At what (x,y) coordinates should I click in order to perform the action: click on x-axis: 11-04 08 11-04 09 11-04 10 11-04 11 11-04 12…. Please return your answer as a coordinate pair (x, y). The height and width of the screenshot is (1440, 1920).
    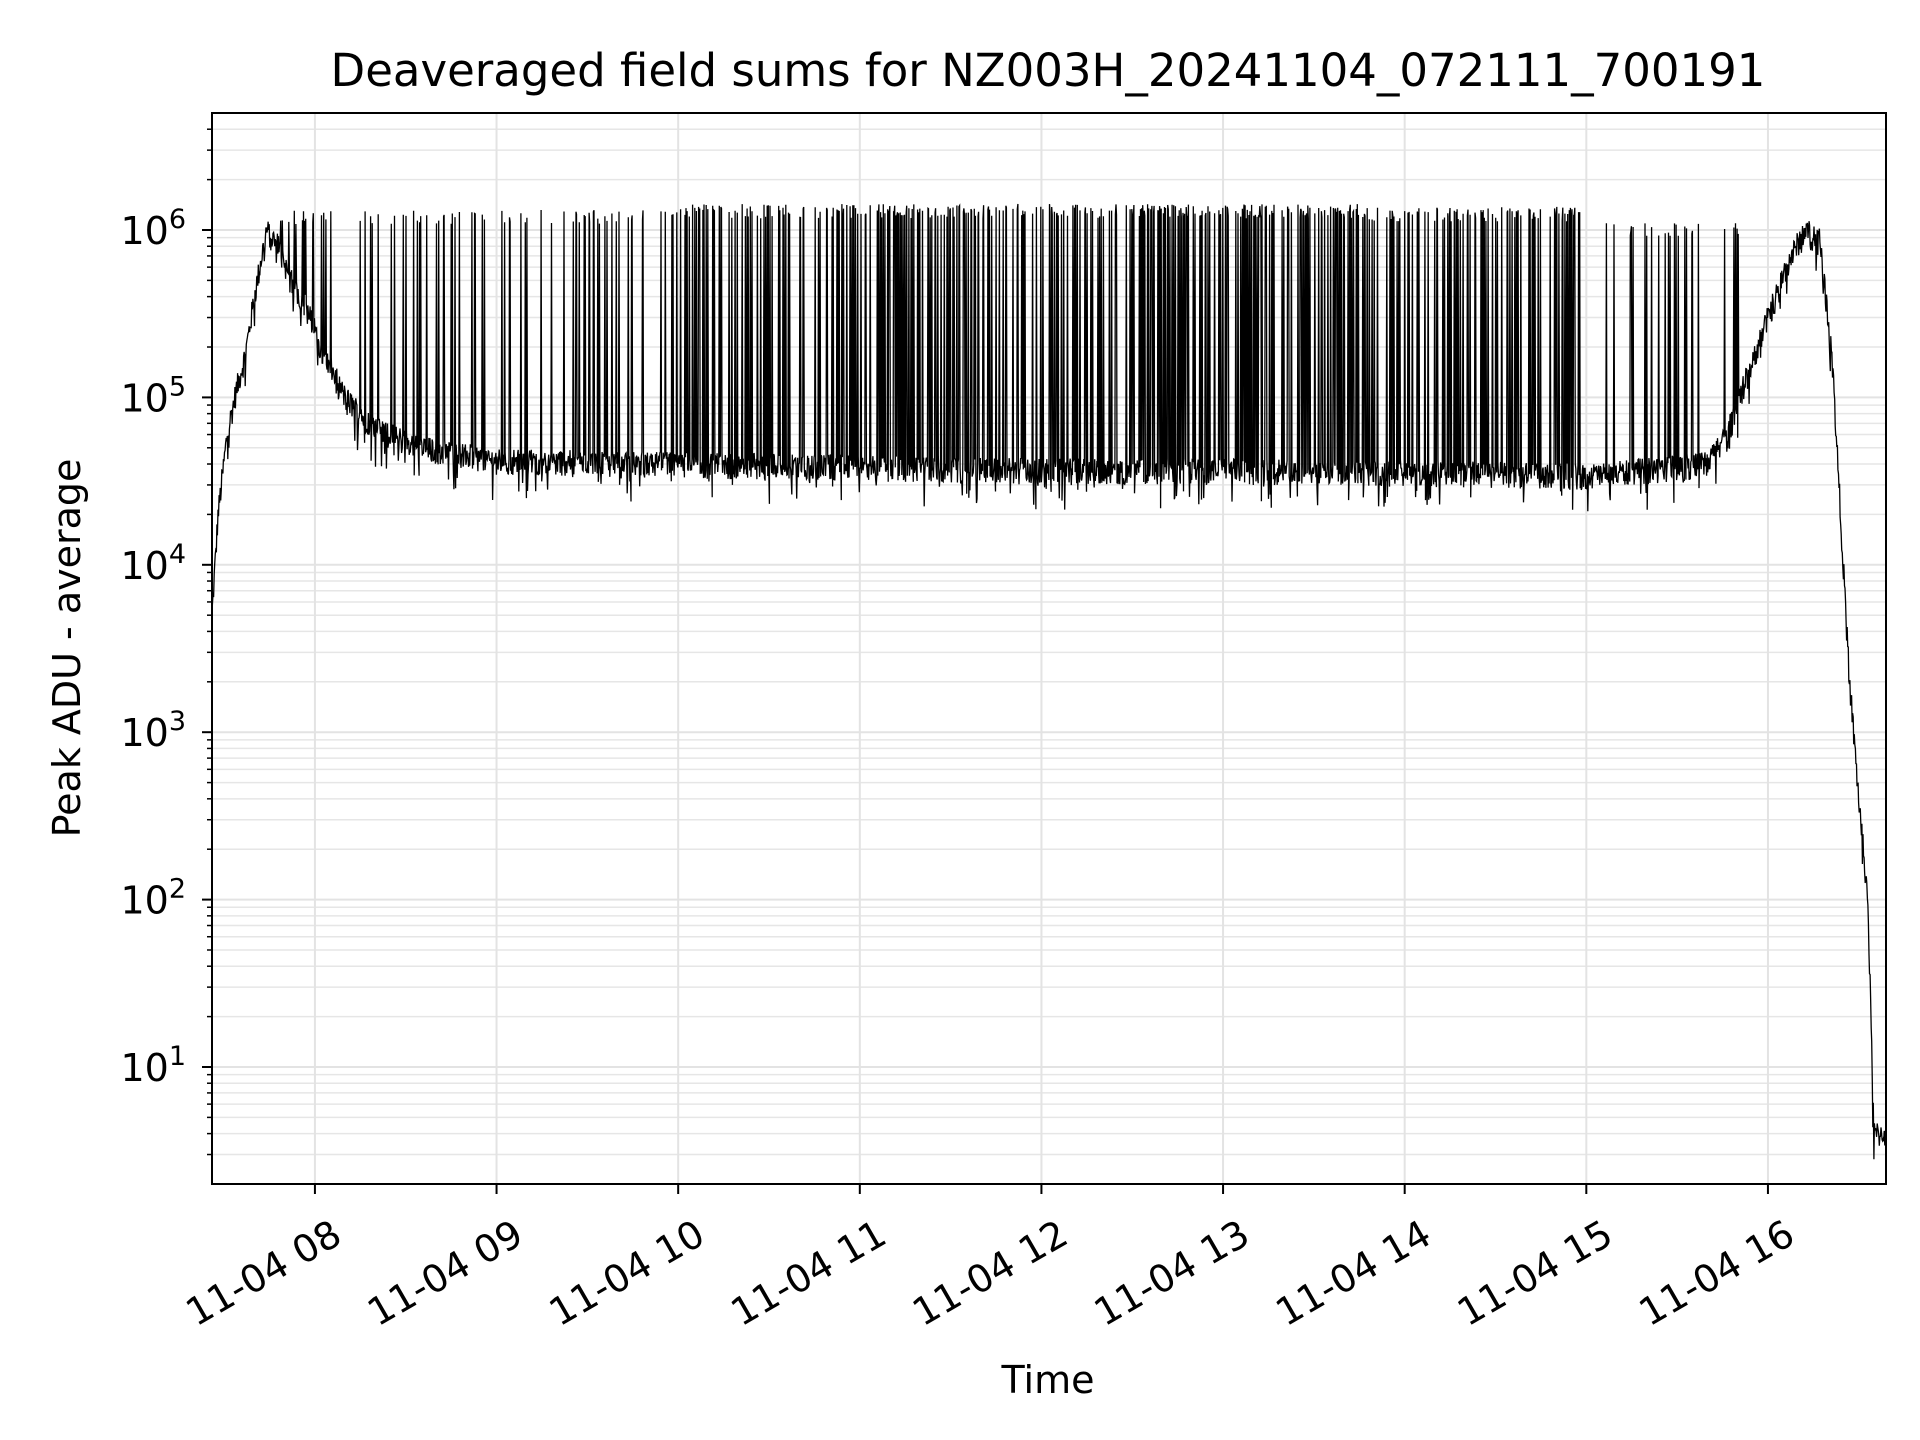
    Looking at the image, I should click on (990, 1259).